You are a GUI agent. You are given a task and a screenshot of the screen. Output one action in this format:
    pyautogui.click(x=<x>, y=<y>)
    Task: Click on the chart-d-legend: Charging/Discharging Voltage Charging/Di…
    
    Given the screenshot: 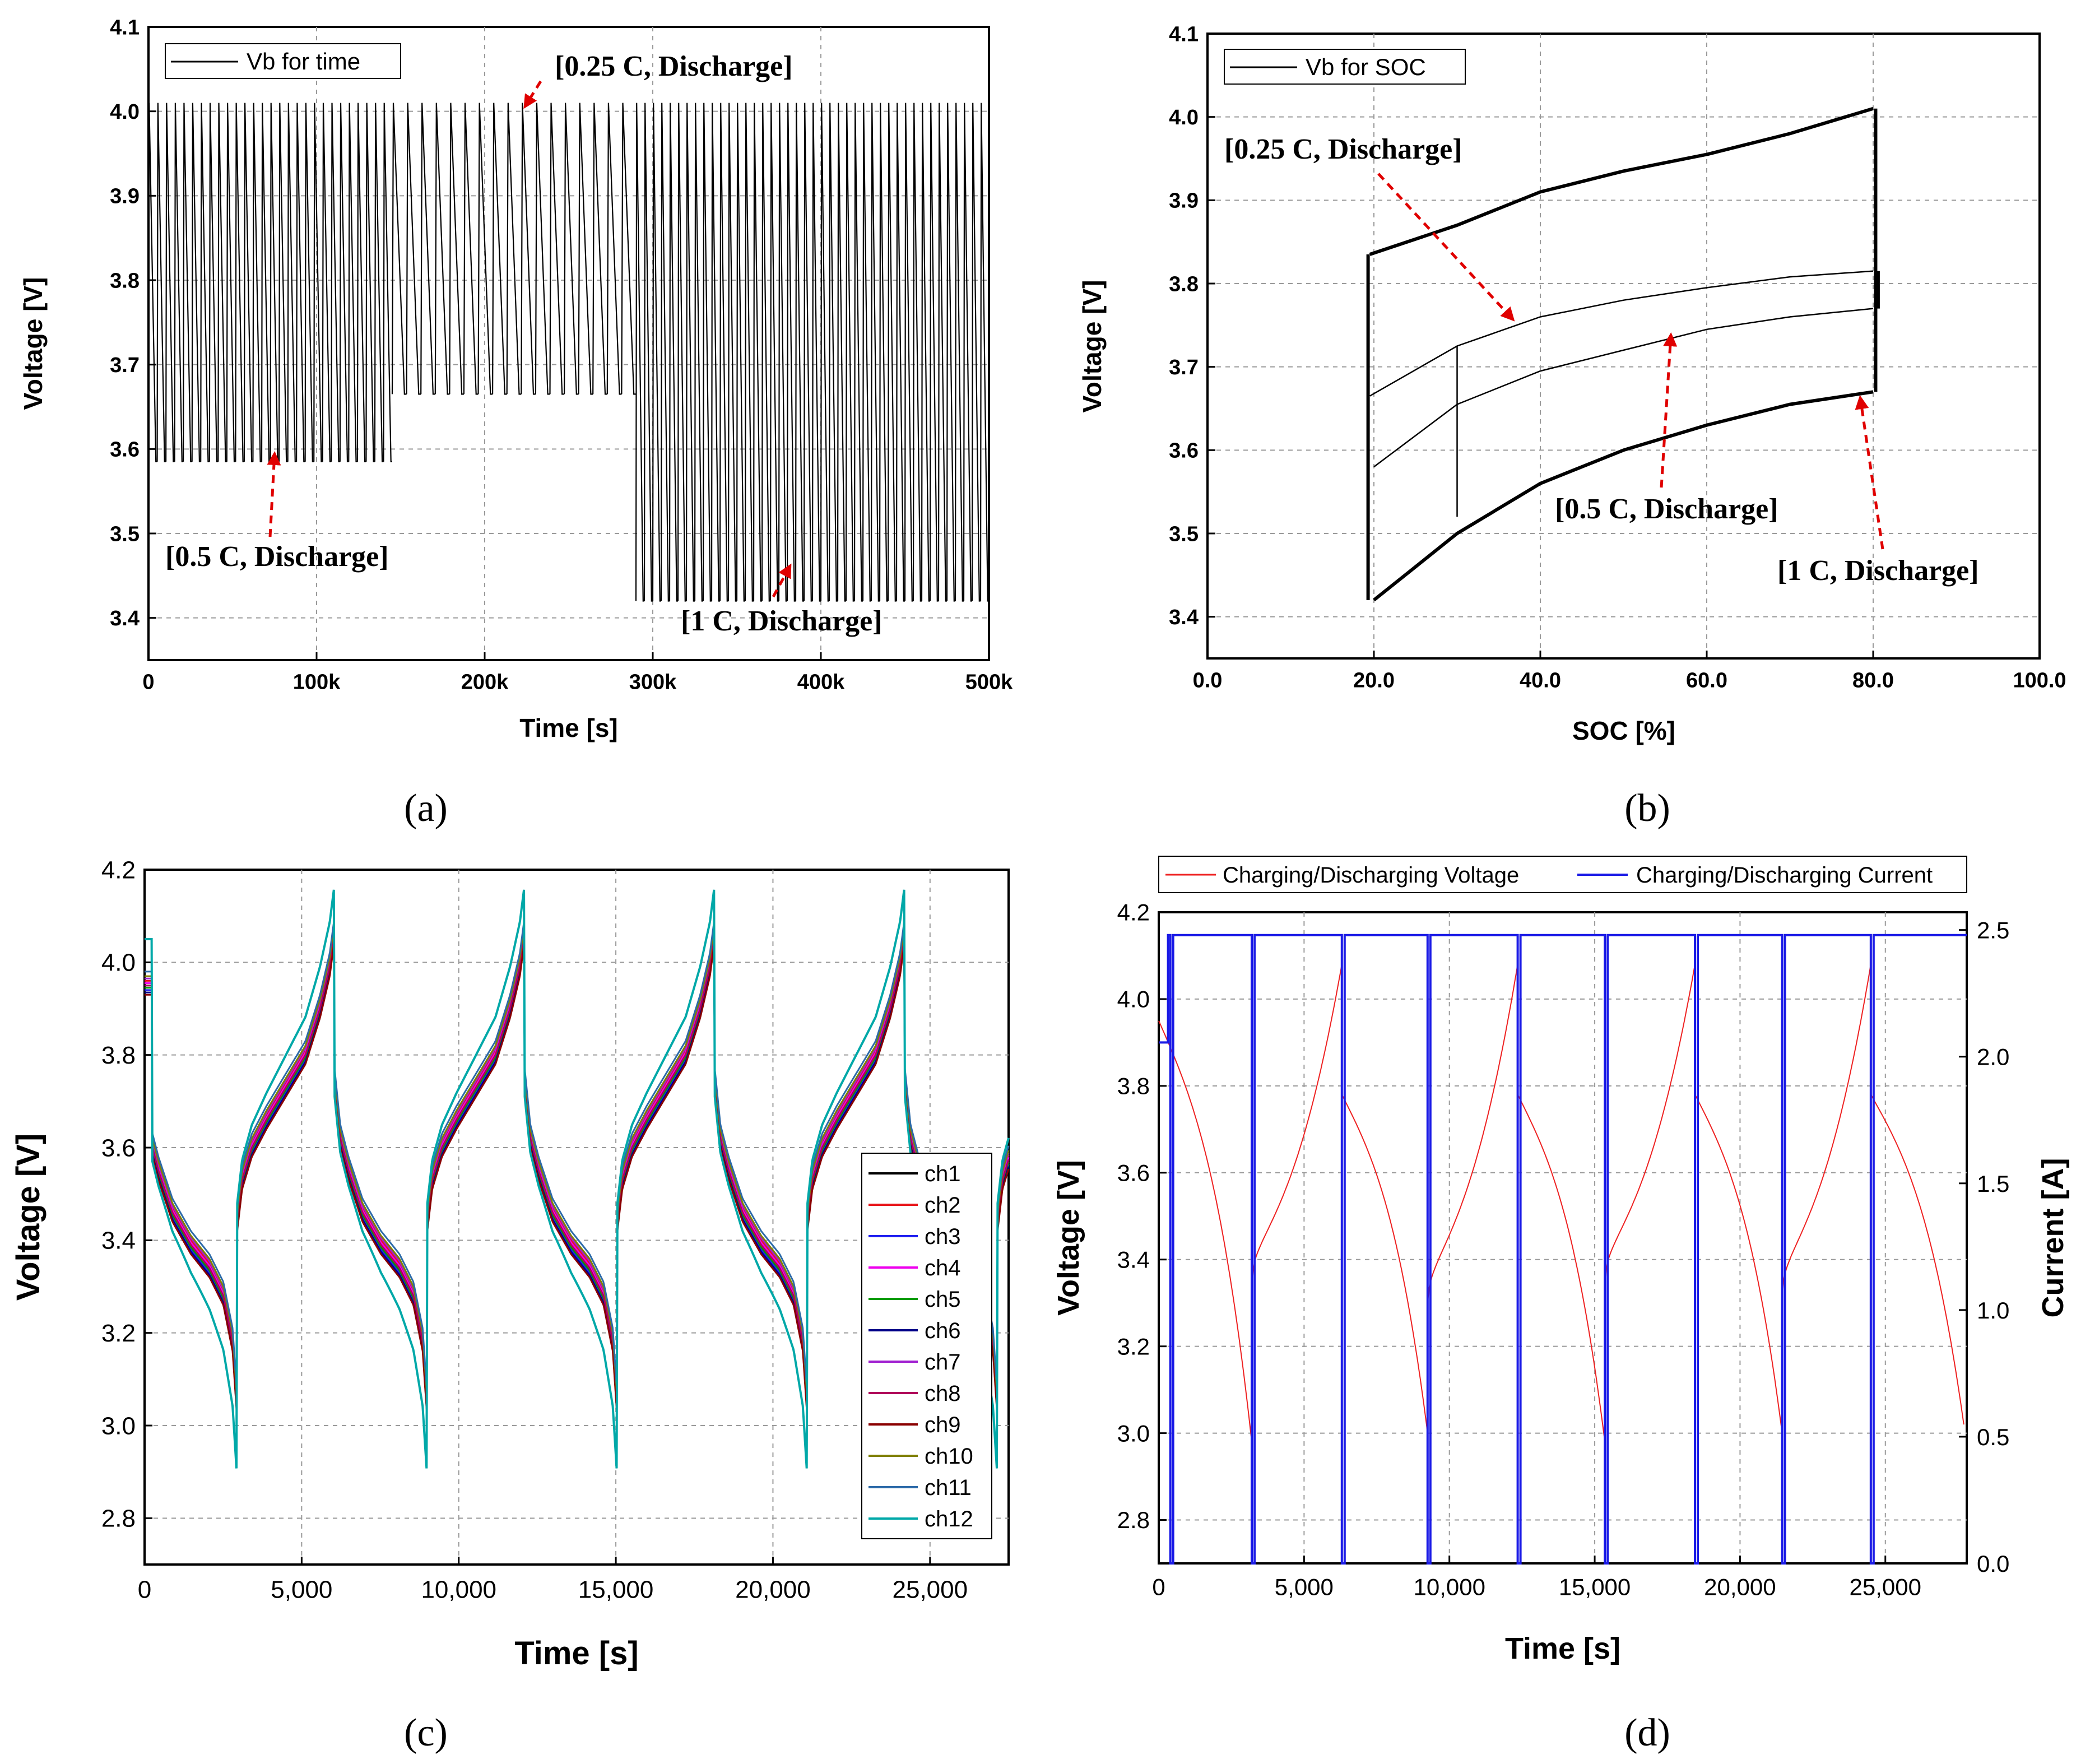 What is the action you would take?
    pyautogui.click(x=1562, y=874)
    